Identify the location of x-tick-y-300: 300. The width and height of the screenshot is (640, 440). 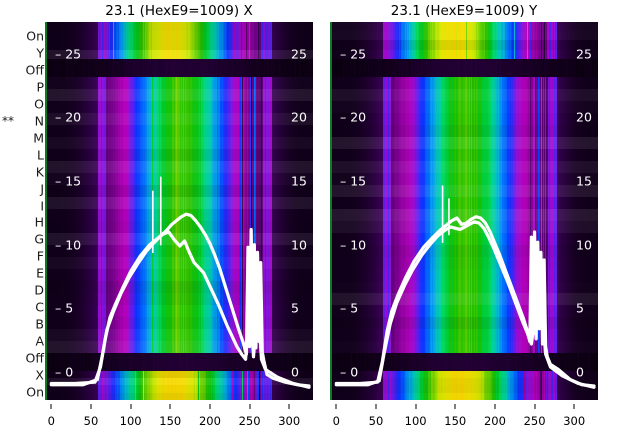
(574, 421).